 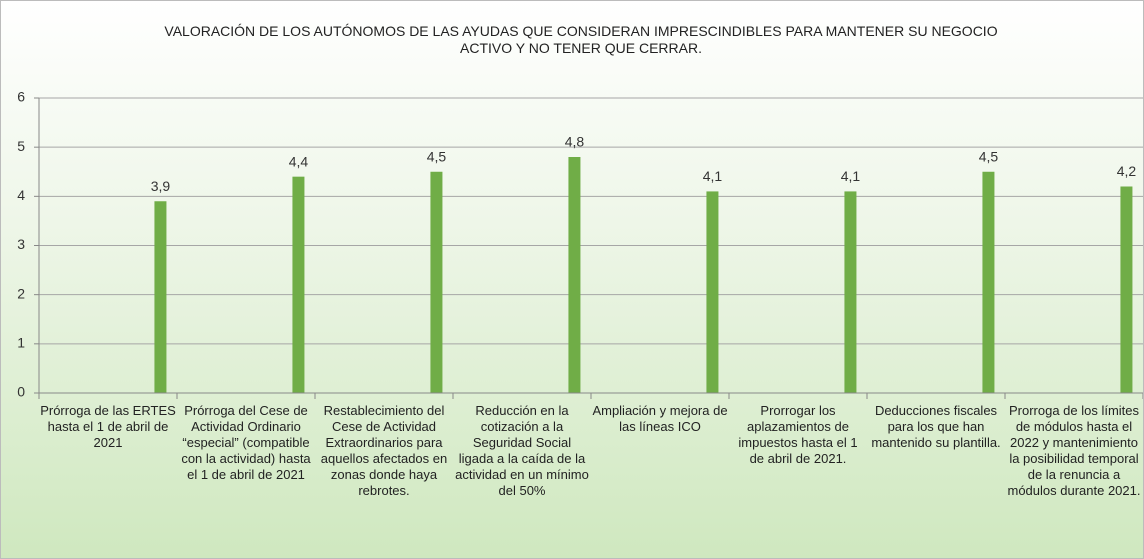 I want to click on y-tick-label: 3, so click(x=21, y=244).